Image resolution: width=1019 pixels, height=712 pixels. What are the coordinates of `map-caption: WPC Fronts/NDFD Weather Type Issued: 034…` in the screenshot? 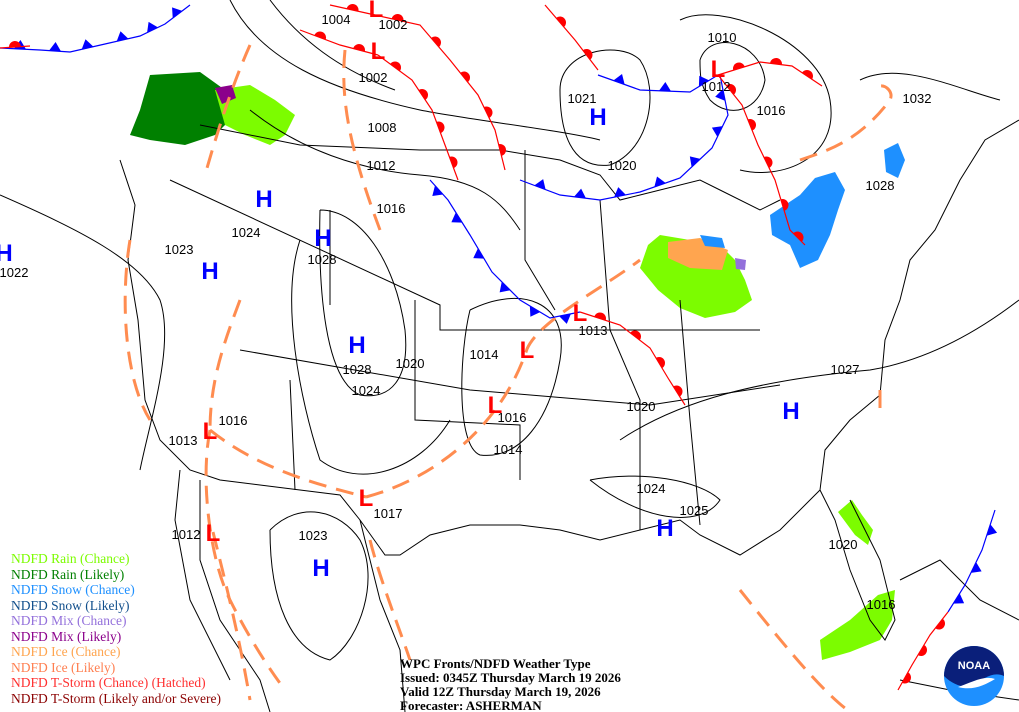 It's located at (510, 684).